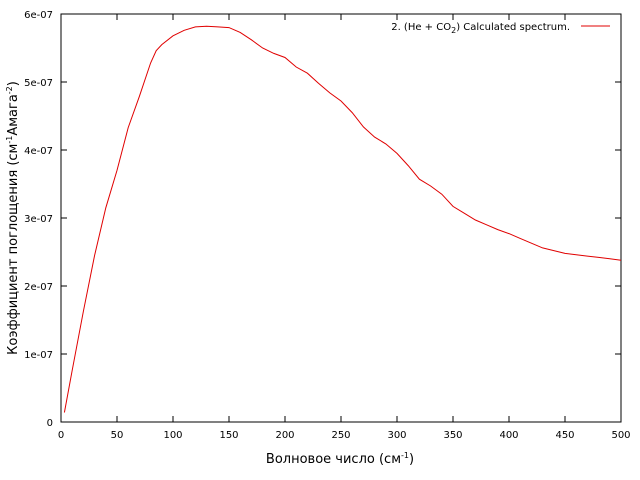 This screenshot has height=480, width=640. What do you see at coordinates (340, 459) in the screenshot?
I see `x-axis-title: Волновое число (см-1)` at bounding box center [340, 459].